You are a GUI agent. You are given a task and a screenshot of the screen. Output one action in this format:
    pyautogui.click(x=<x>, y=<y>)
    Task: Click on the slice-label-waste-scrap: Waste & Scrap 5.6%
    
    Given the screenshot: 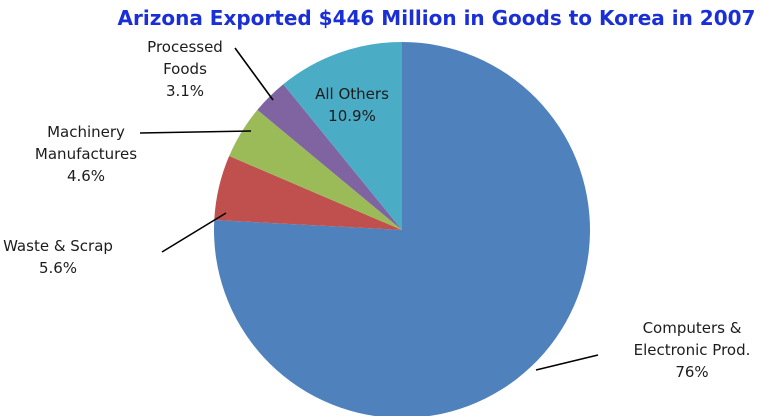 What is the action you would take?
    pyautogui.click(x=58, y=257)
    